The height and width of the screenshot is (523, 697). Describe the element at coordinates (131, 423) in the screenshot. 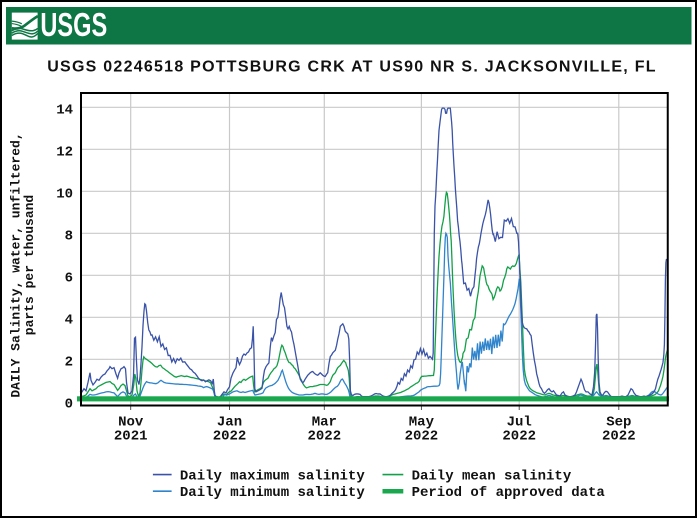

I see `svg-text: Nov` at that location.